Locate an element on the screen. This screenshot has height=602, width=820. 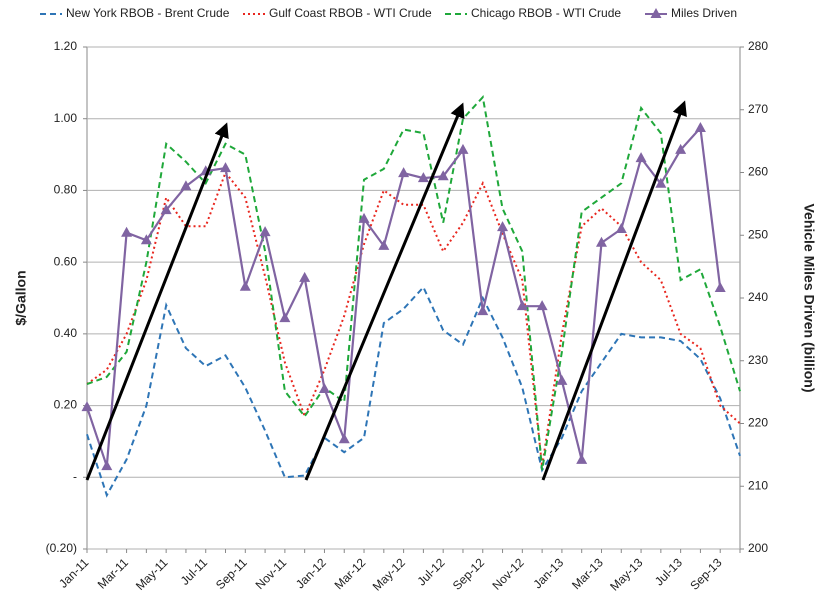
x-tick-label: Mar-13 is located at coordinates (587, 573).